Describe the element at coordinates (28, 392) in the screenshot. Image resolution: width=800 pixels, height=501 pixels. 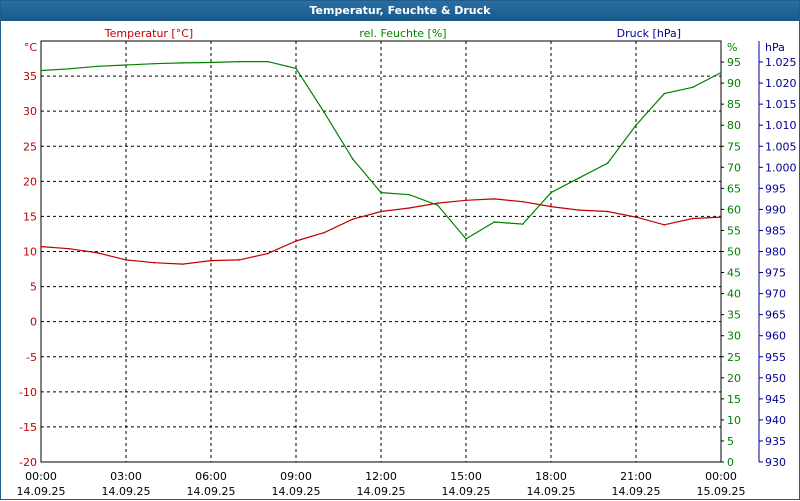
I see `y-tick-temperature: -10` at that location.